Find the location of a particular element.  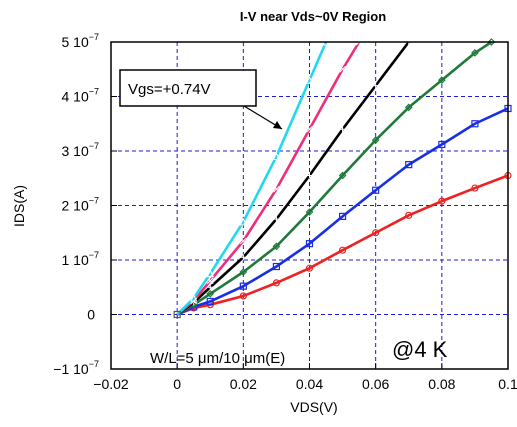

vgs-annotation: Vgs=+0.74V is located at coordinates (201, 99).